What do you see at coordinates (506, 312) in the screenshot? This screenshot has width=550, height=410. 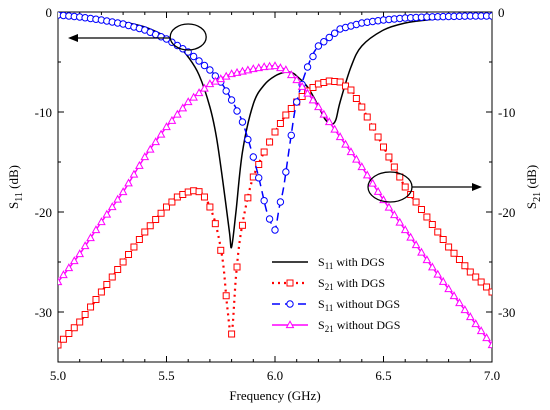 I see `y-tick-label-right: -30` at bounding box center [506, 312].